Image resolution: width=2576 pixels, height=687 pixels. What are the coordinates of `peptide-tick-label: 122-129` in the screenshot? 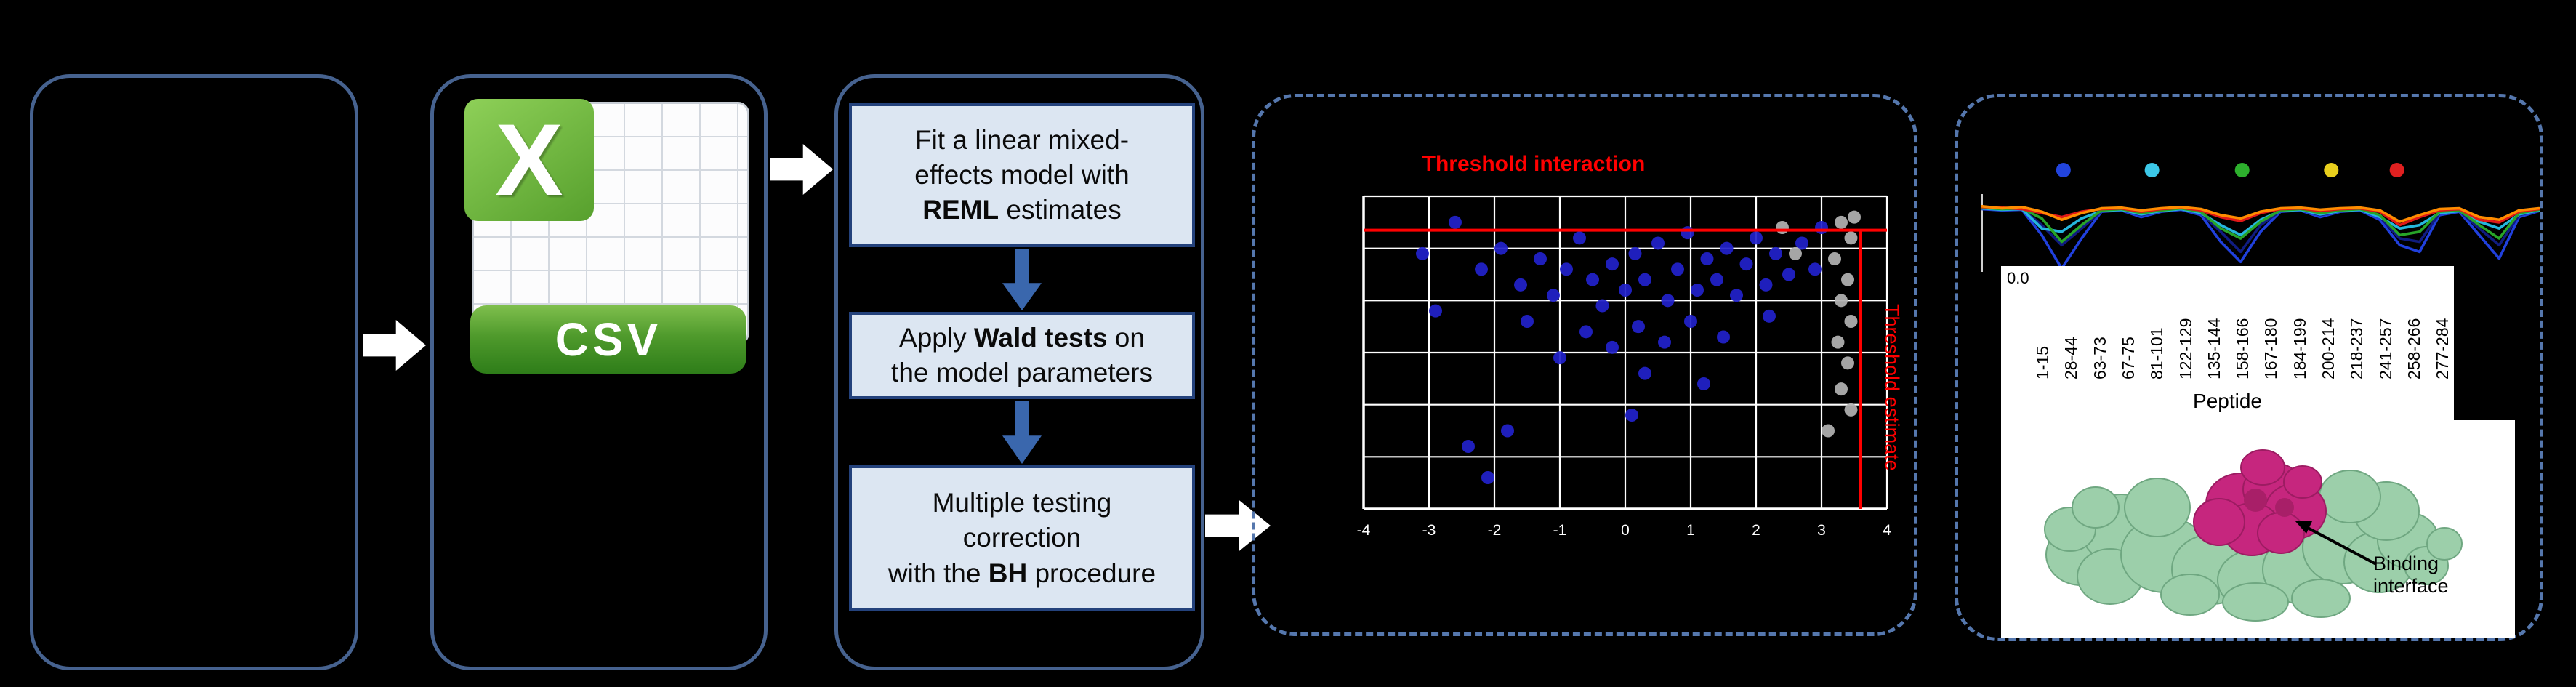 It's located at (2185, 348).